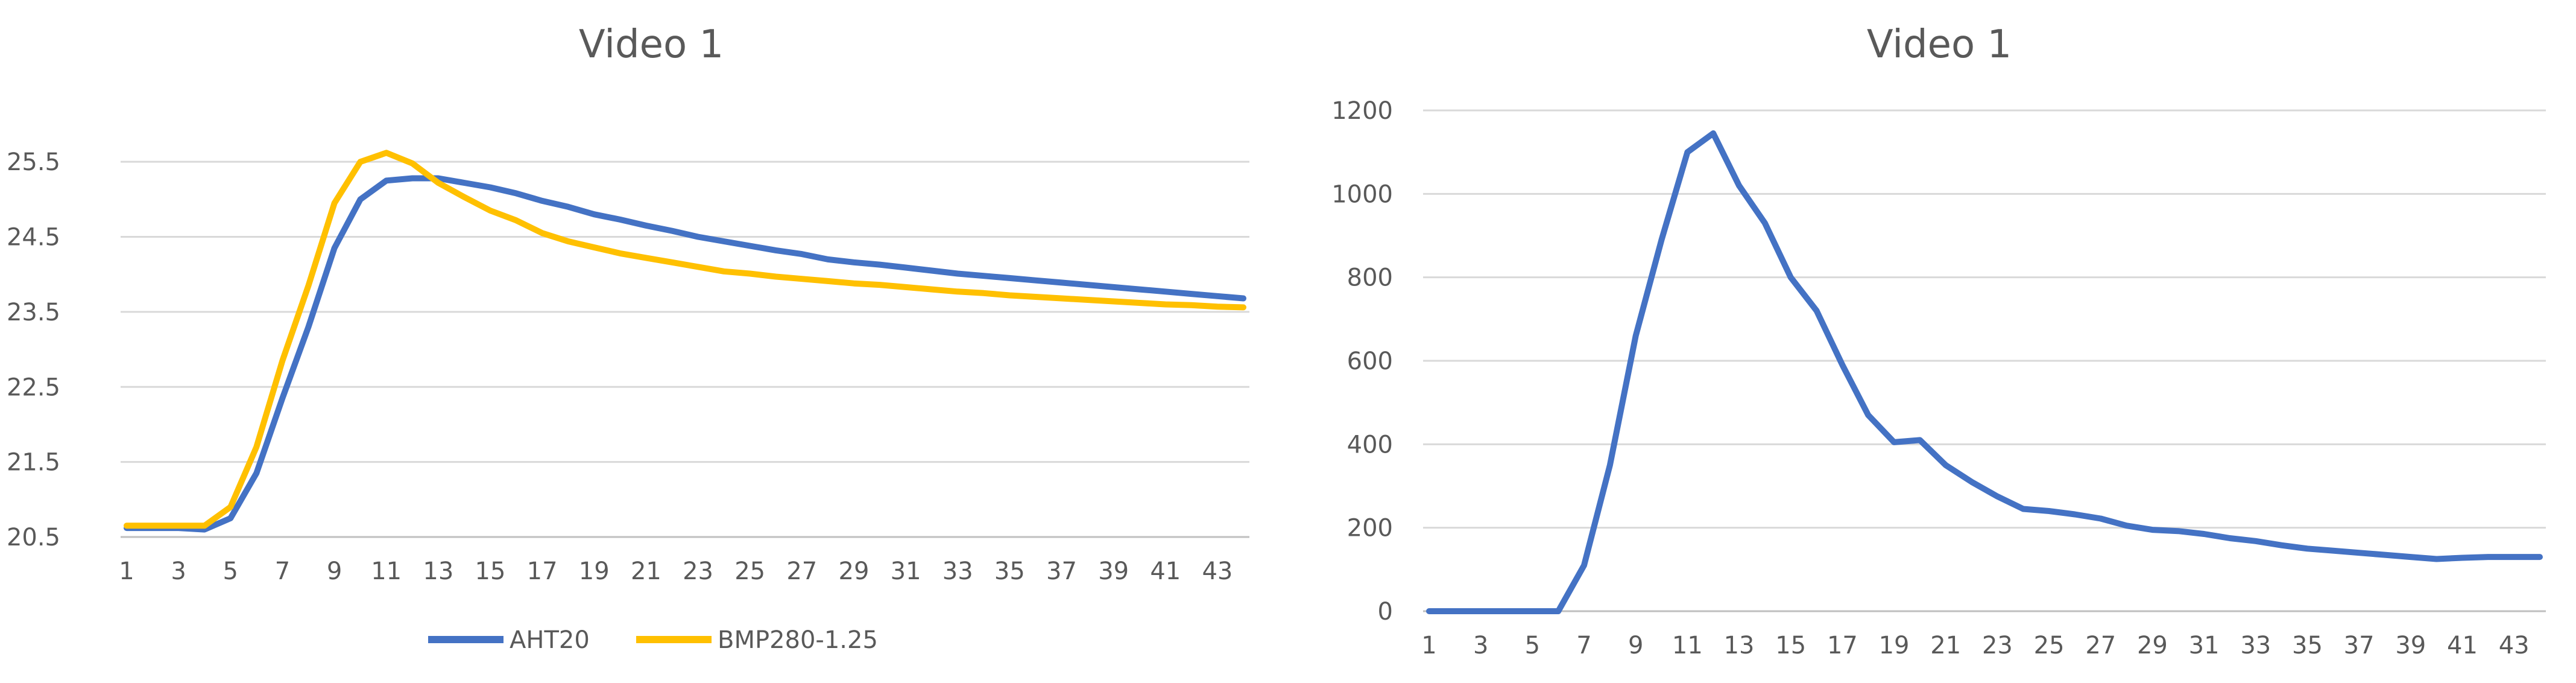 This screenshot has width=2576, height=683. What do you see at coordinates (798, 640) in the screenshot?
I see `legend-label-bmp280: BMP280-1.25` at bounding box center [798, 640].